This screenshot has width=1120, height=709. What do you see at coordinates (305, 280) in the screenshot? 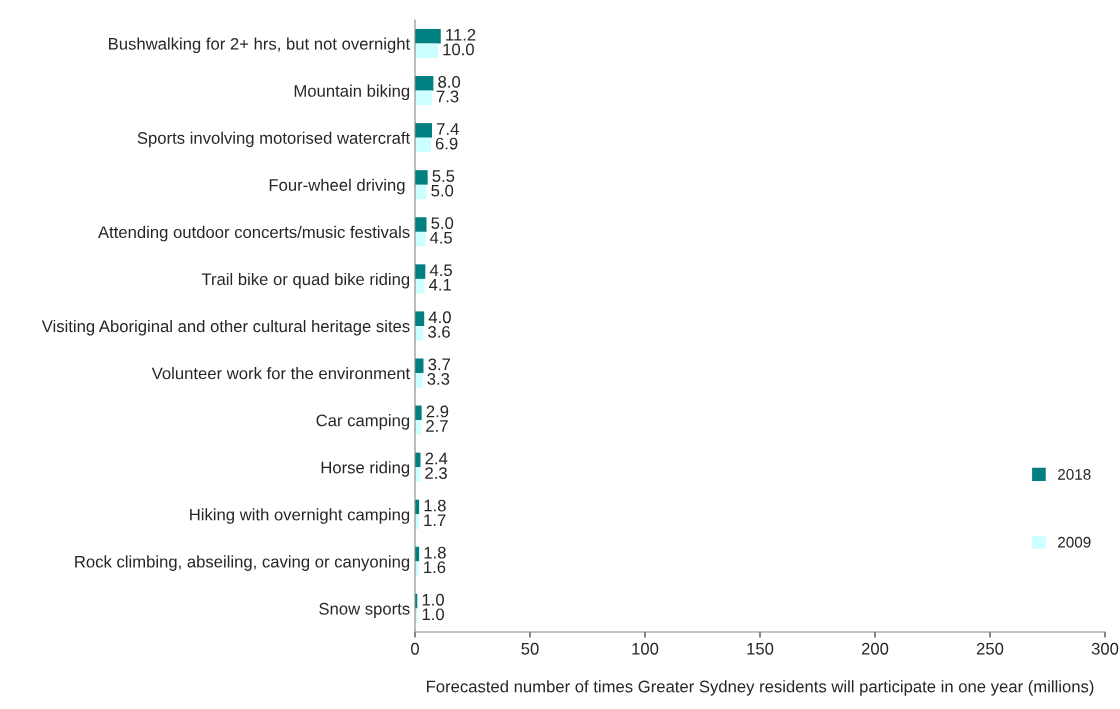
I see `y-tick-label: Trail bike or quad bike riding` at bounding box center [305, 280].